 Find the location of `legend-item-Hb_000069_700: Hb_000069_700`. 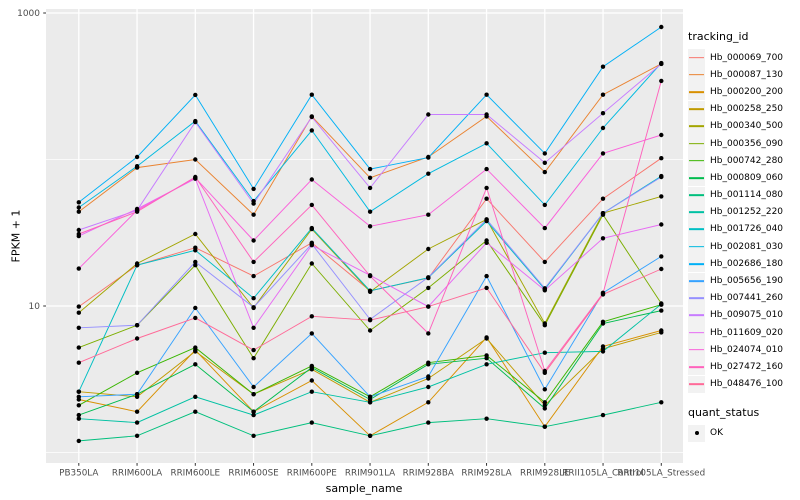

legend-item-Hb_000069_700: Hb_000069_700 is located at coordinates (736, 58).